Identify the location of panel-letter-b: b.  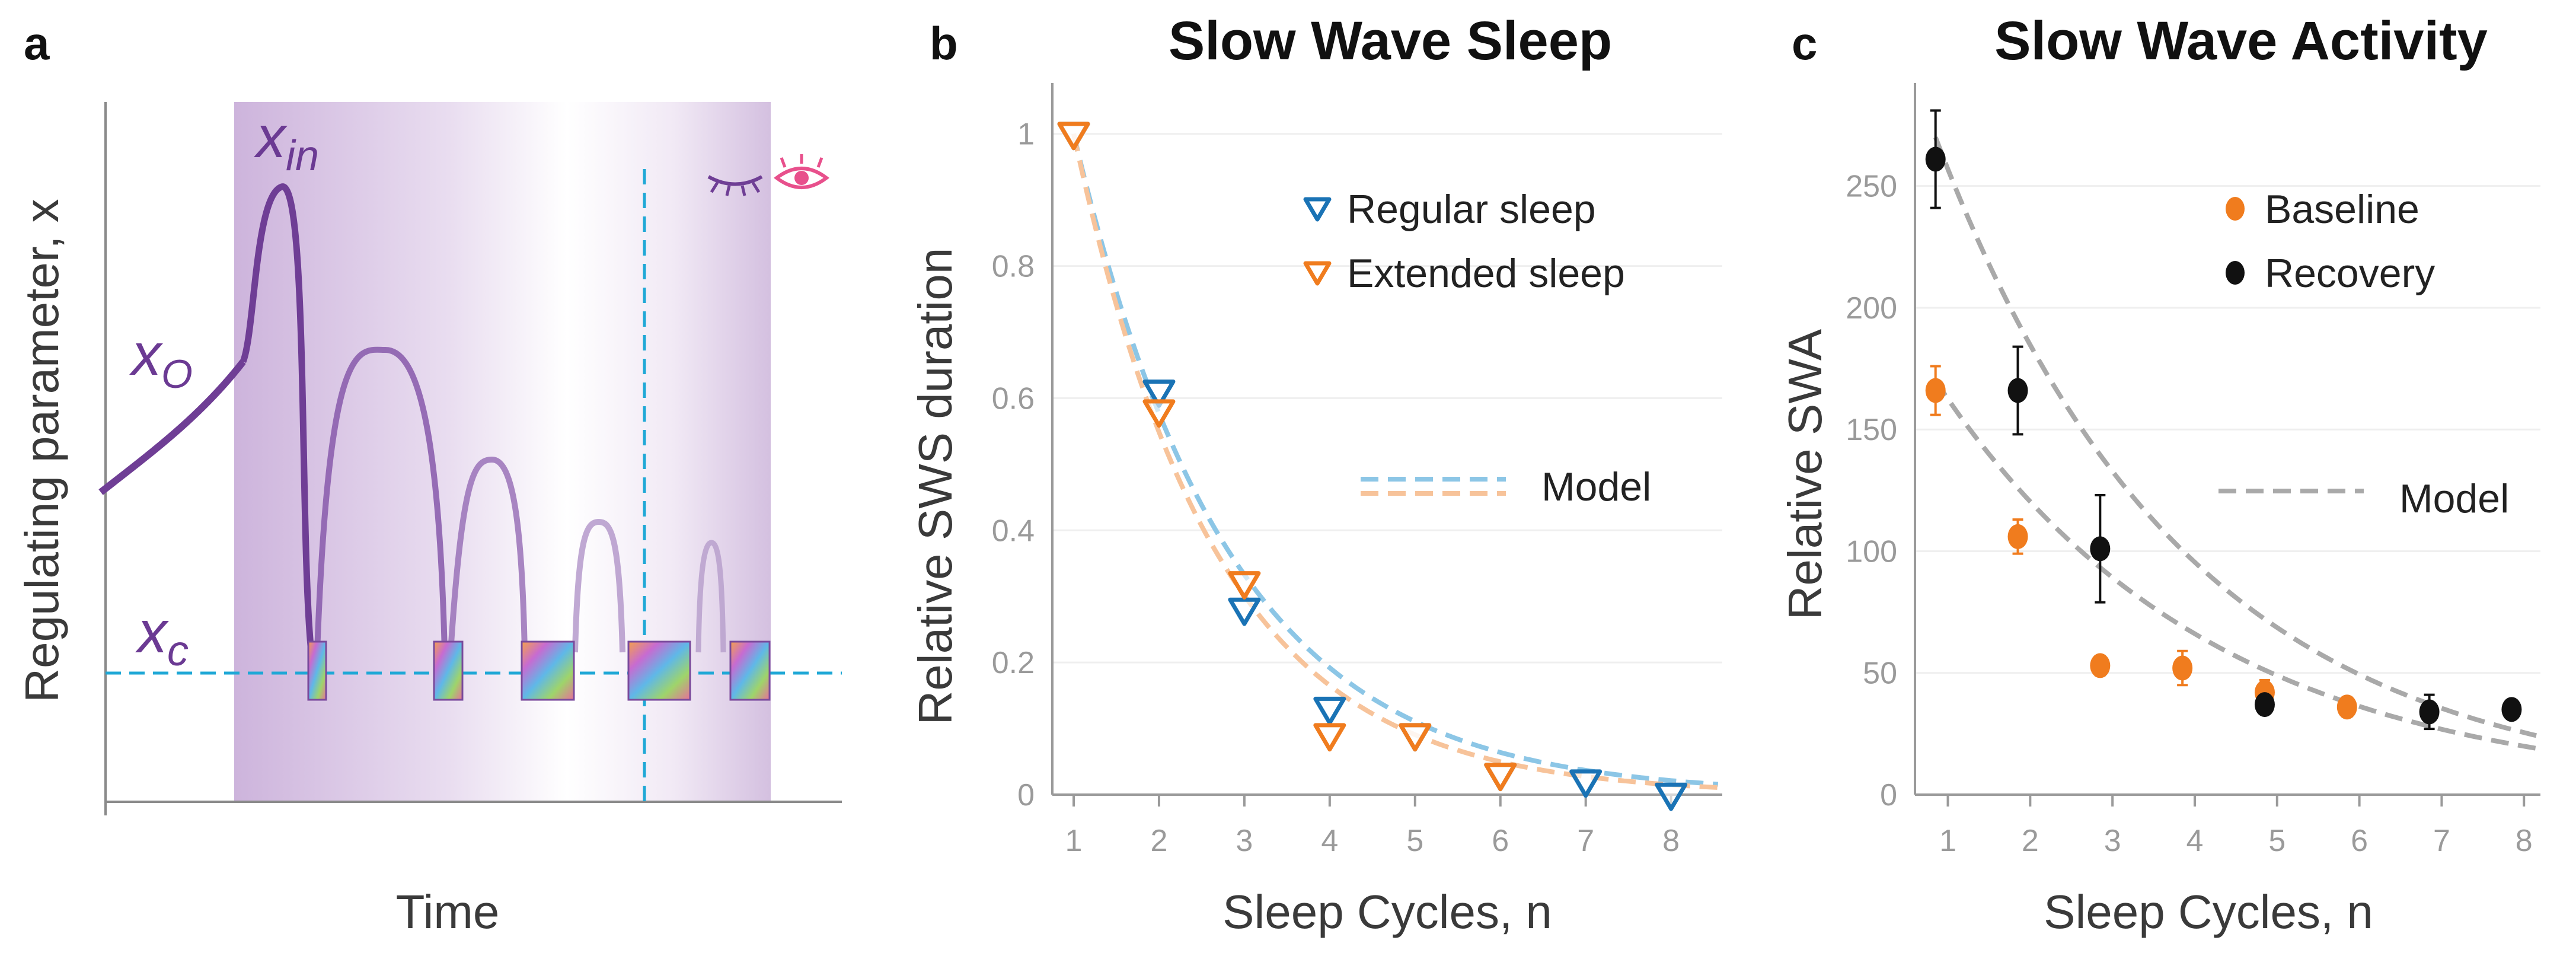
(944, 43).